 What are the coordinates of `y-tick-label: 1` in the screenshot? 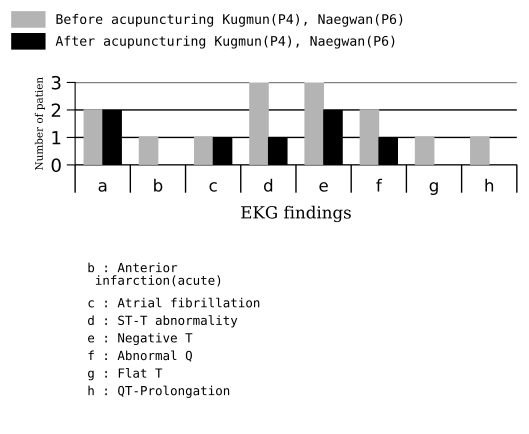 It's located at (56, 137).